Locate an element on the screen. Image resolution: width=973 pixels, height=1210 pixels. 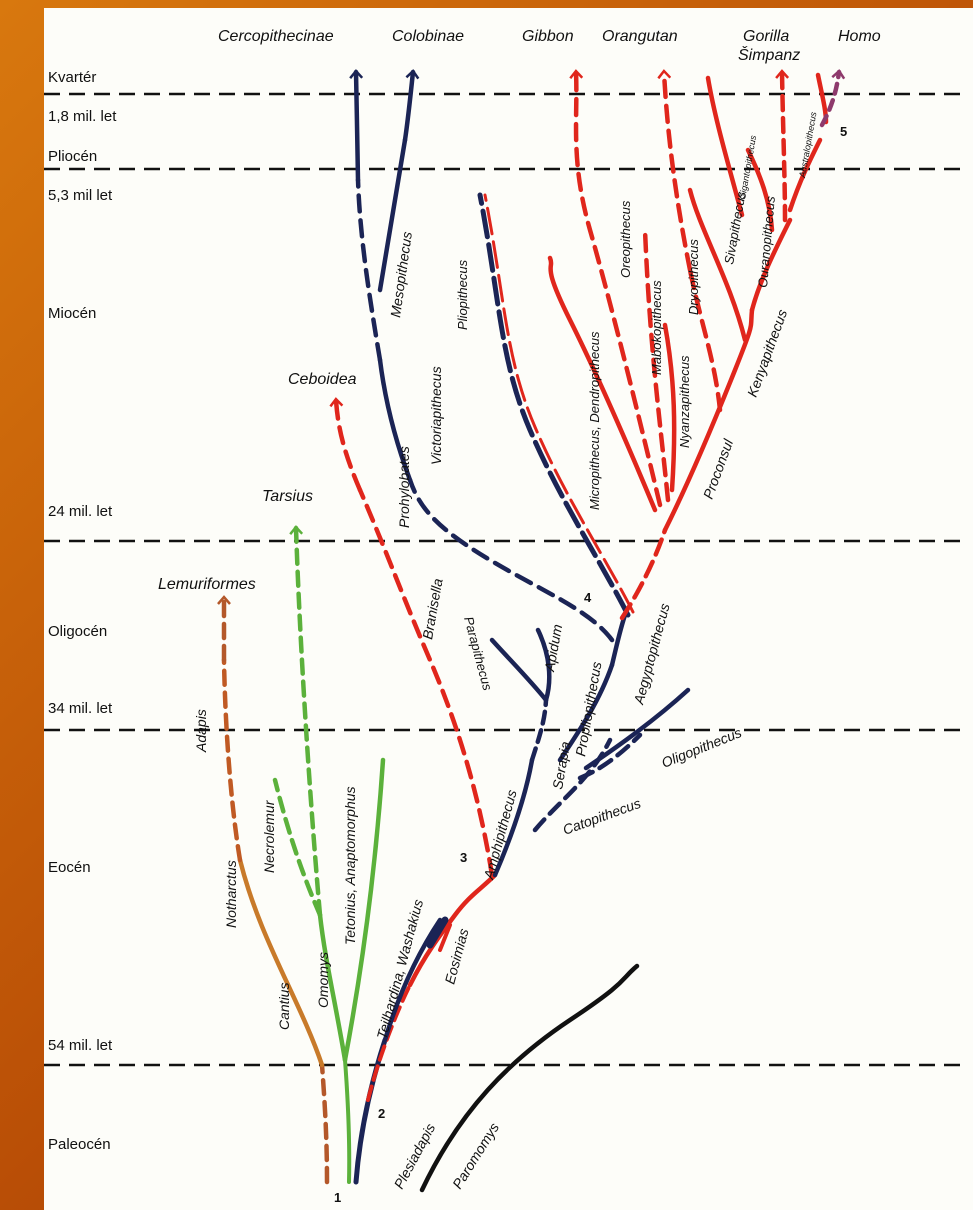
taxon-label: Cantius is located at coordinates (284, 1006).